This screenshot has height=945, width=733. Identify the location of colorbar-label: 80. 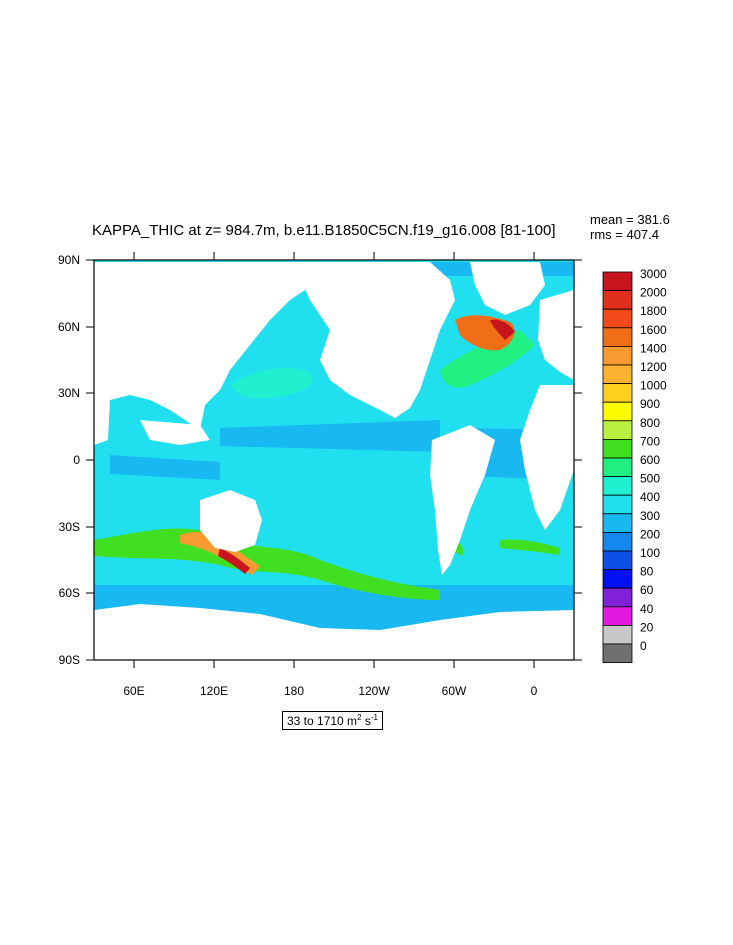
(647, 572).